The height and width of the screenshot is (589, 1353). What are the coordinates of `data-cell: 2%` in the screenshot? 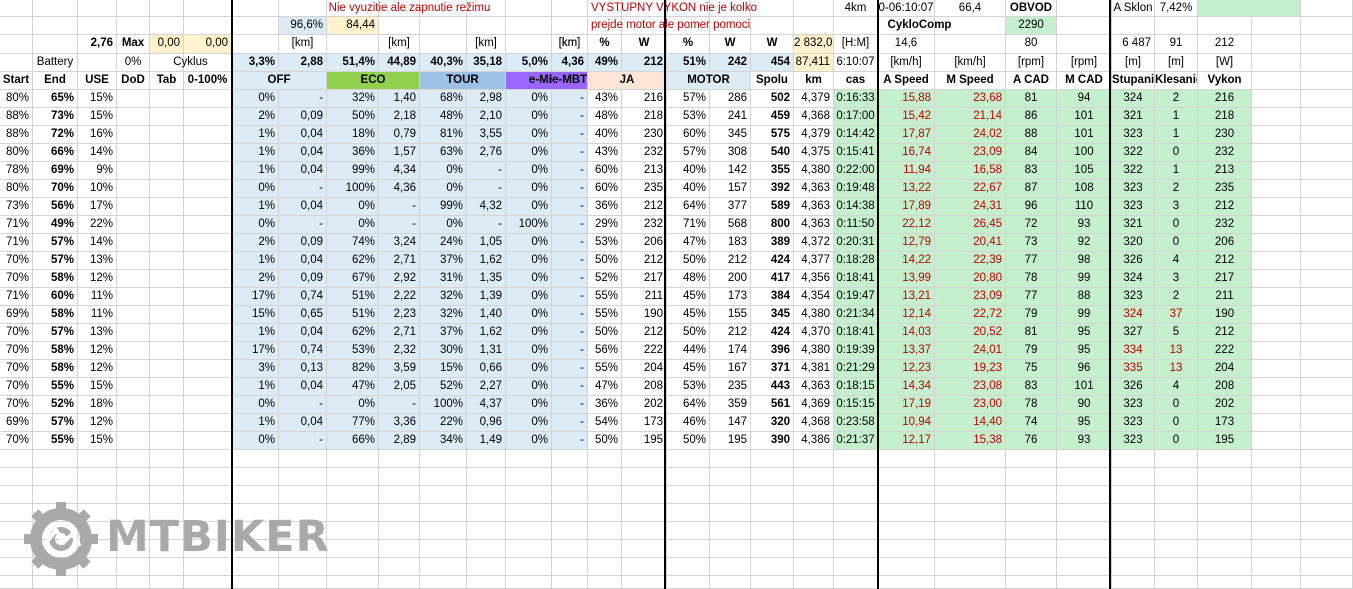 It's located at (255, 243).